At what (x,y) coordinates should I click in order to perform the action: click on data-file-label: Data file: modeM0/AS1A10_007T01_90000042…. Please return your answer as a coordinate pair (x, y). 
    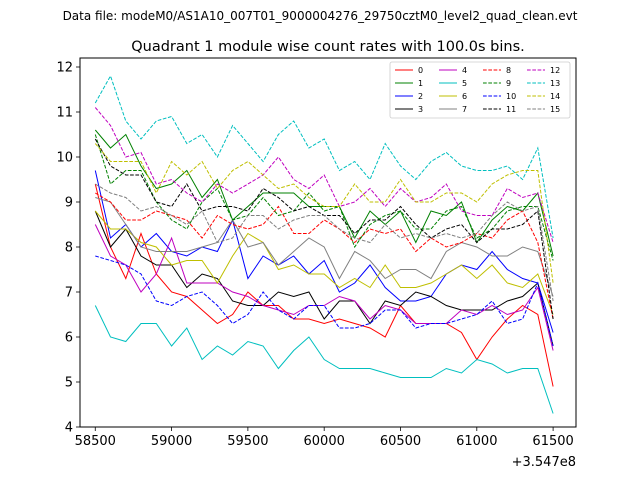
    Looking at the image, I should click on (320, 16).